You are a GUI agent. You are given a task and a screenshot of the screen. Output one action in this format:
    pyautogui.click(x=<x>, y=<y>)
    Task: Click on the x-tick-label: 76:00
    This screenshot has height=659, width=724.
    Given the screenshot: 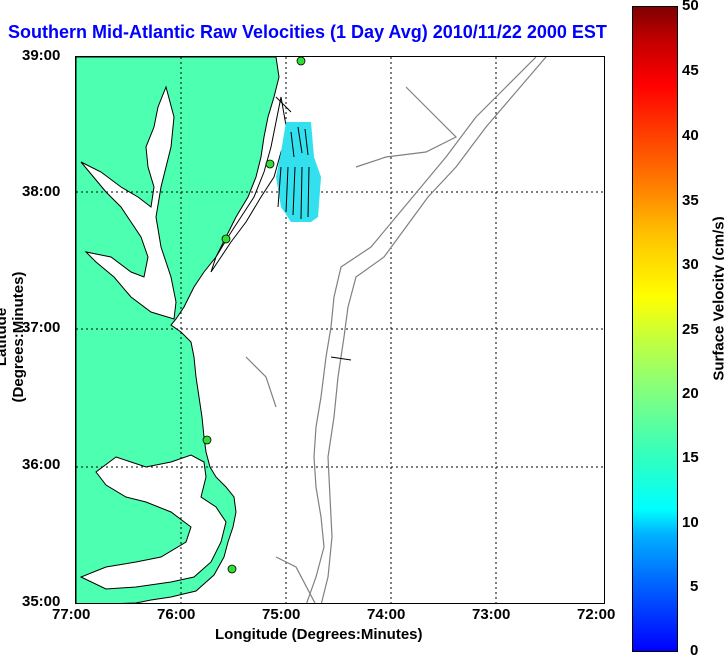 What is the action you would take?
    pyautogui.click(x=176, y=614)
    